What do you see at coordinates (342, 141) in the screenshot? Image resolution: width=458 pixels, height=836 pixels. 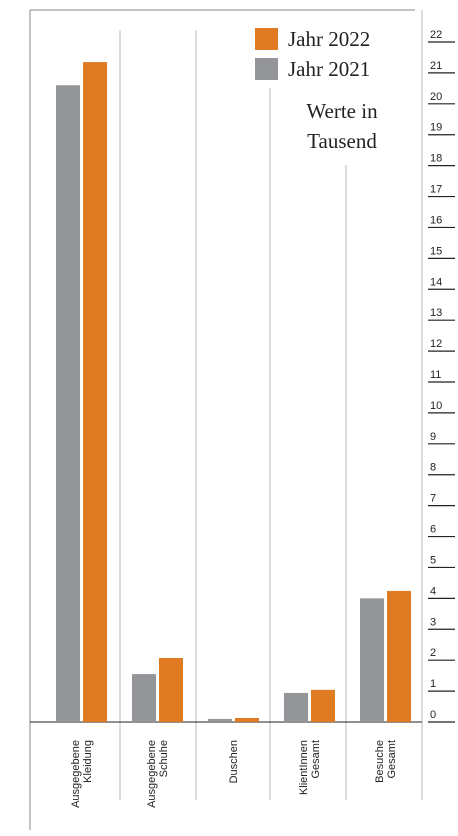 I see `annotation: Tausend` at bounding box center [342, 141].